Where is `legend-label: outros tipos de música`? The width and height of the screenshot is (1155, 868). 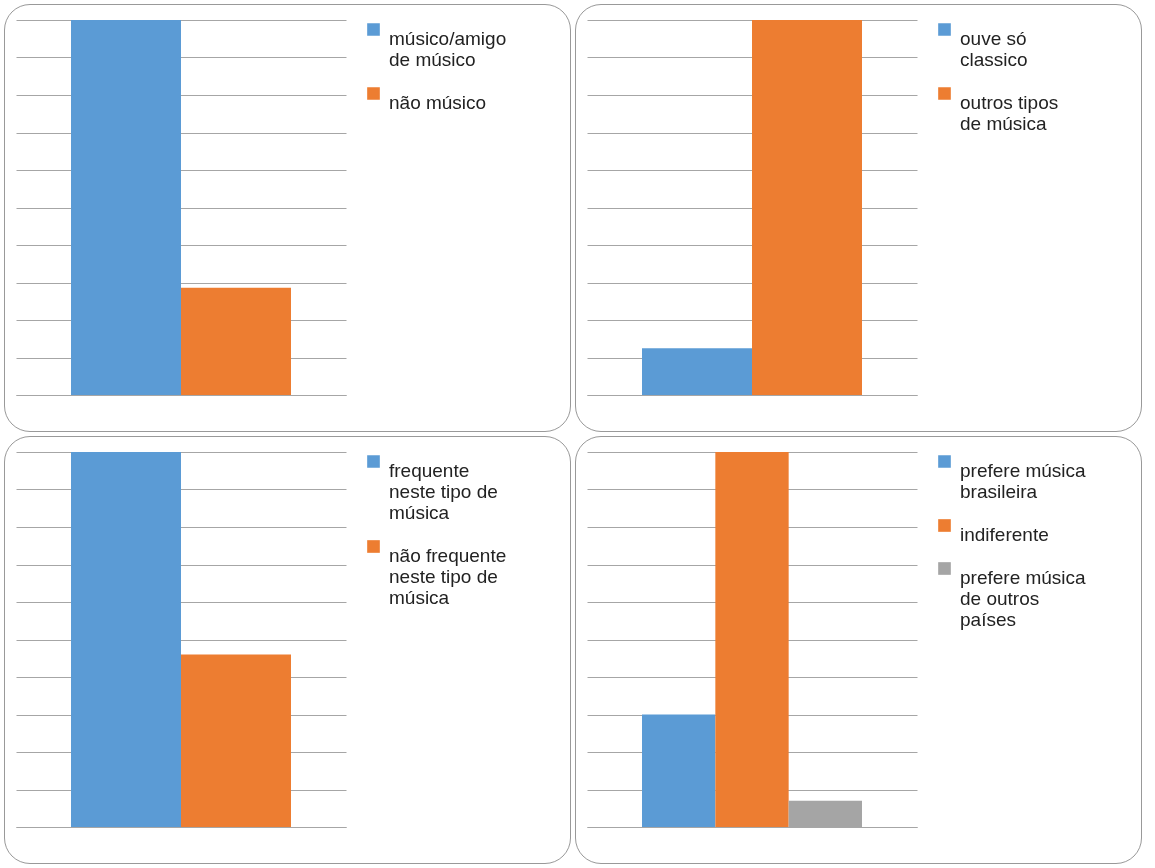
legend-label: outros tipos de música is located at coordinates (1009, 112).